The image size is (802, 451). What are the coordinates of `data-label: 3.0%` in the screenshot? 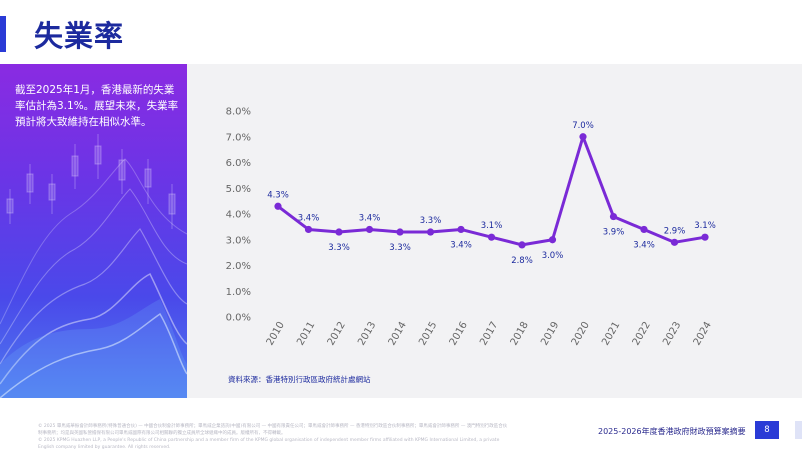 It's located at (553, 256).